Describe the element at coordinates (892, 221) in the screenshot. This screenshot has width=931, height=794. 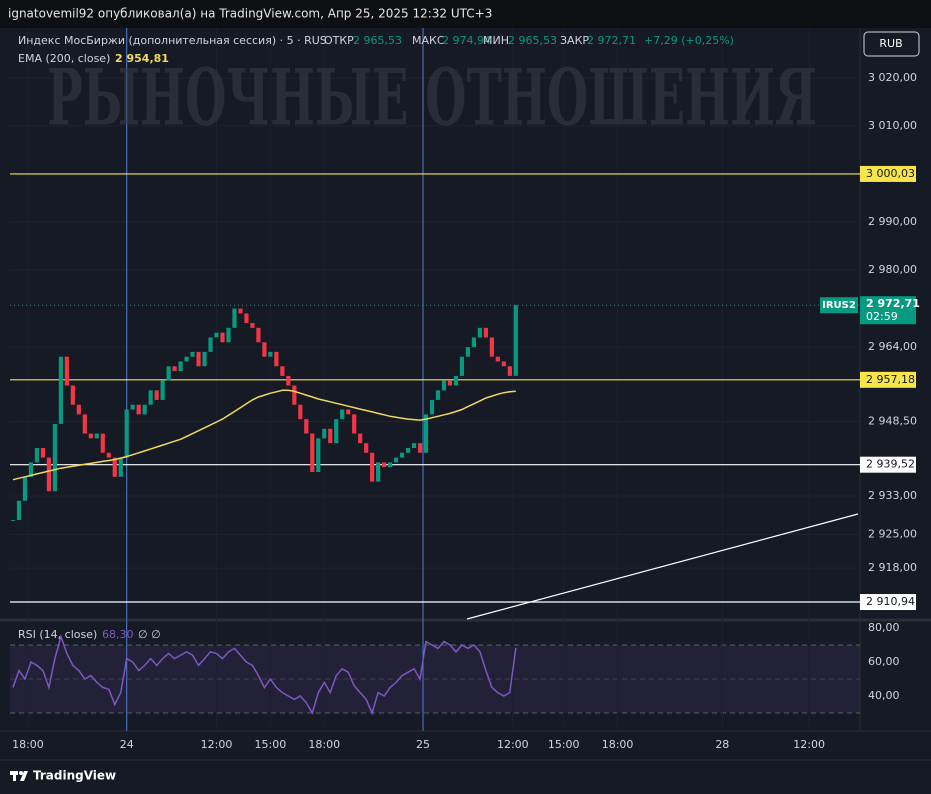
I see `y-tick-label: 2 990,00` at that location.